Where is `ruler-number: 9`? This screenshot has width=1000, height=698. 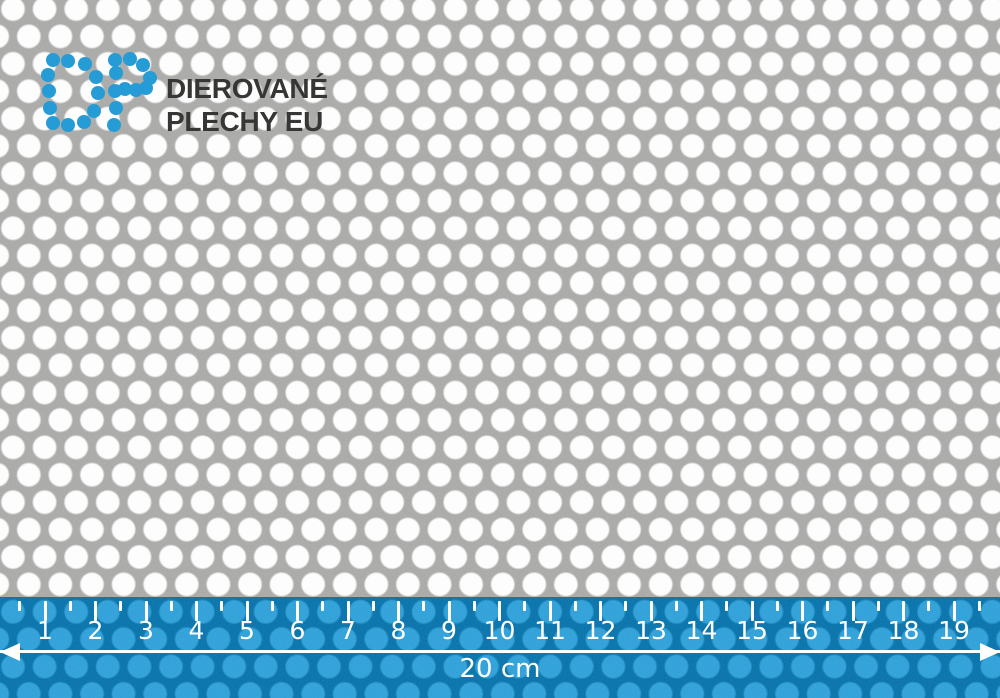 ruler-number: 9 is located at coordinates (449, 630).